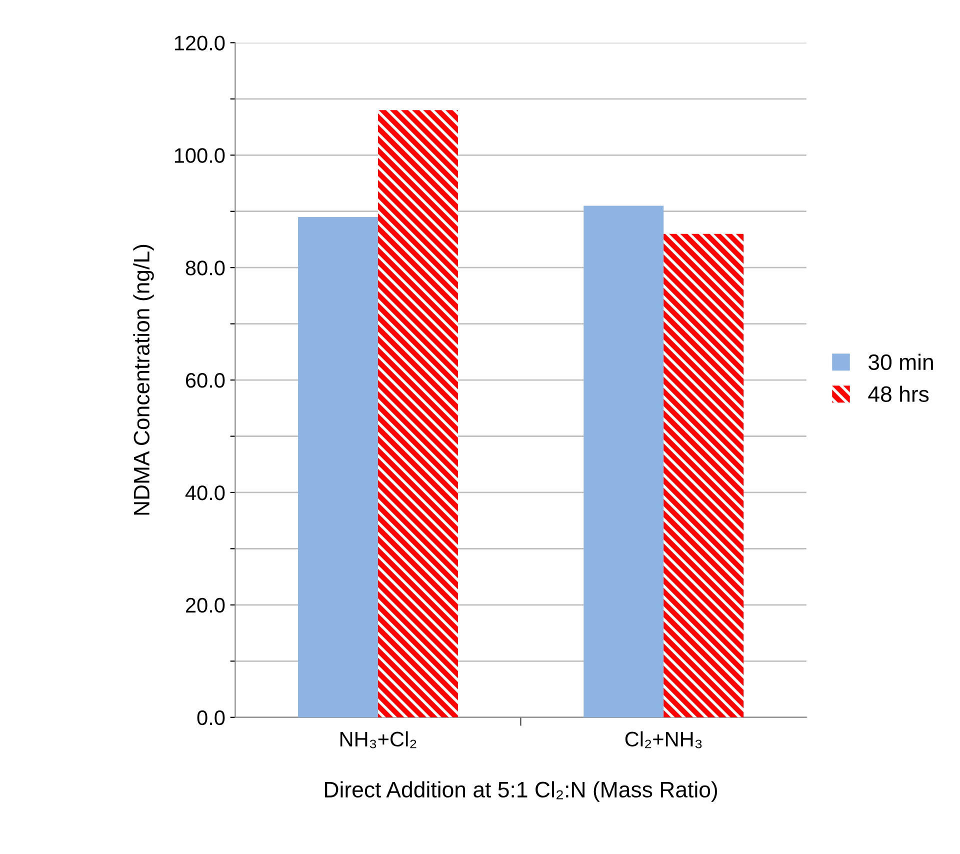  What do you see at coordinates (205, 268) in the screenshot?
I see `y-tick-label: 80.0` at bounding box center [205, 268].